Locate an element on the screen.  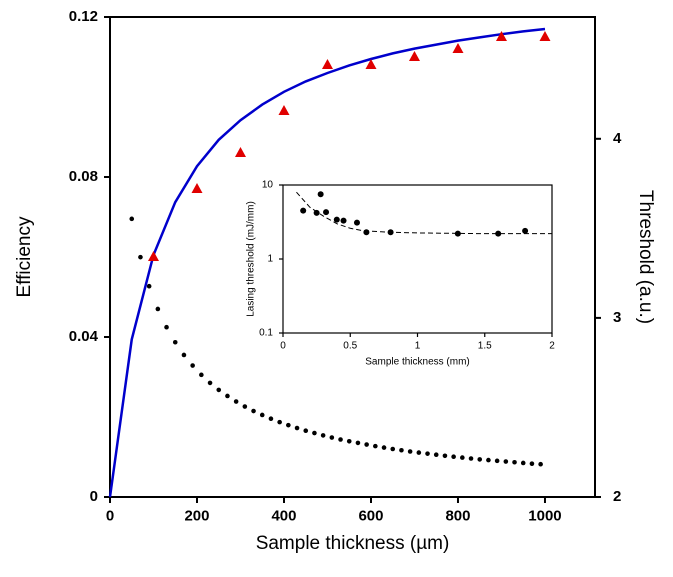
x-tick-label: 600 is located at coordinates (370, 515).